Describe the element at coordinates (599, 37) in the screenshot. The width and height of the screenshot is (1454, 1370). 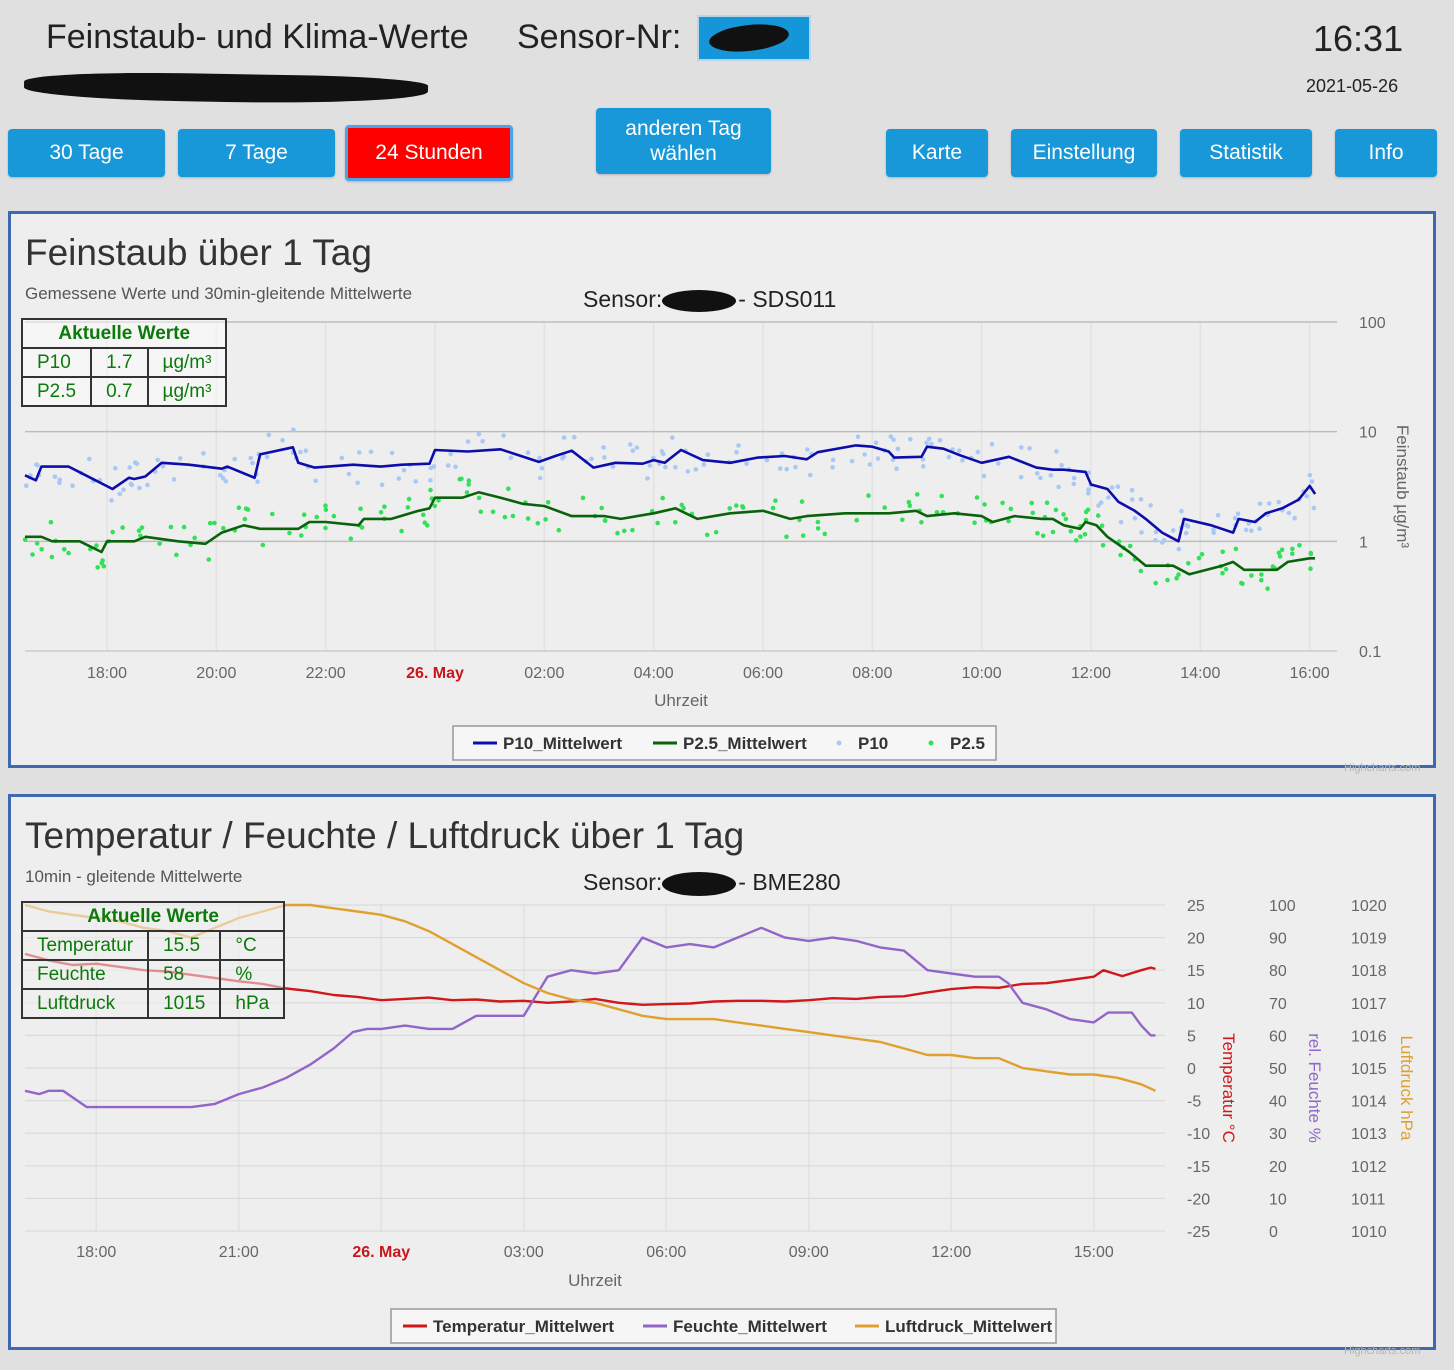
I see `sensor-number-label: Sensor-Nr:` at that location.